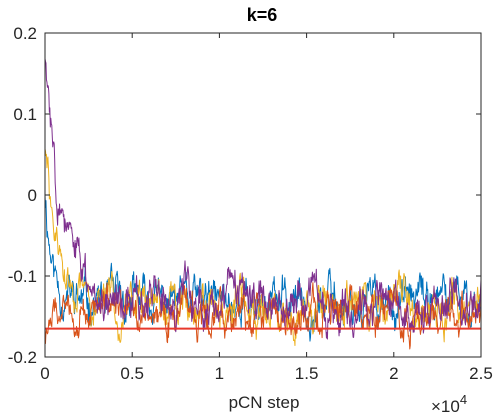 The image size is (499, 420). Describe the element at coordinates (32, 195) in the screenshot. I see `y-tick-label: 0` at that location.